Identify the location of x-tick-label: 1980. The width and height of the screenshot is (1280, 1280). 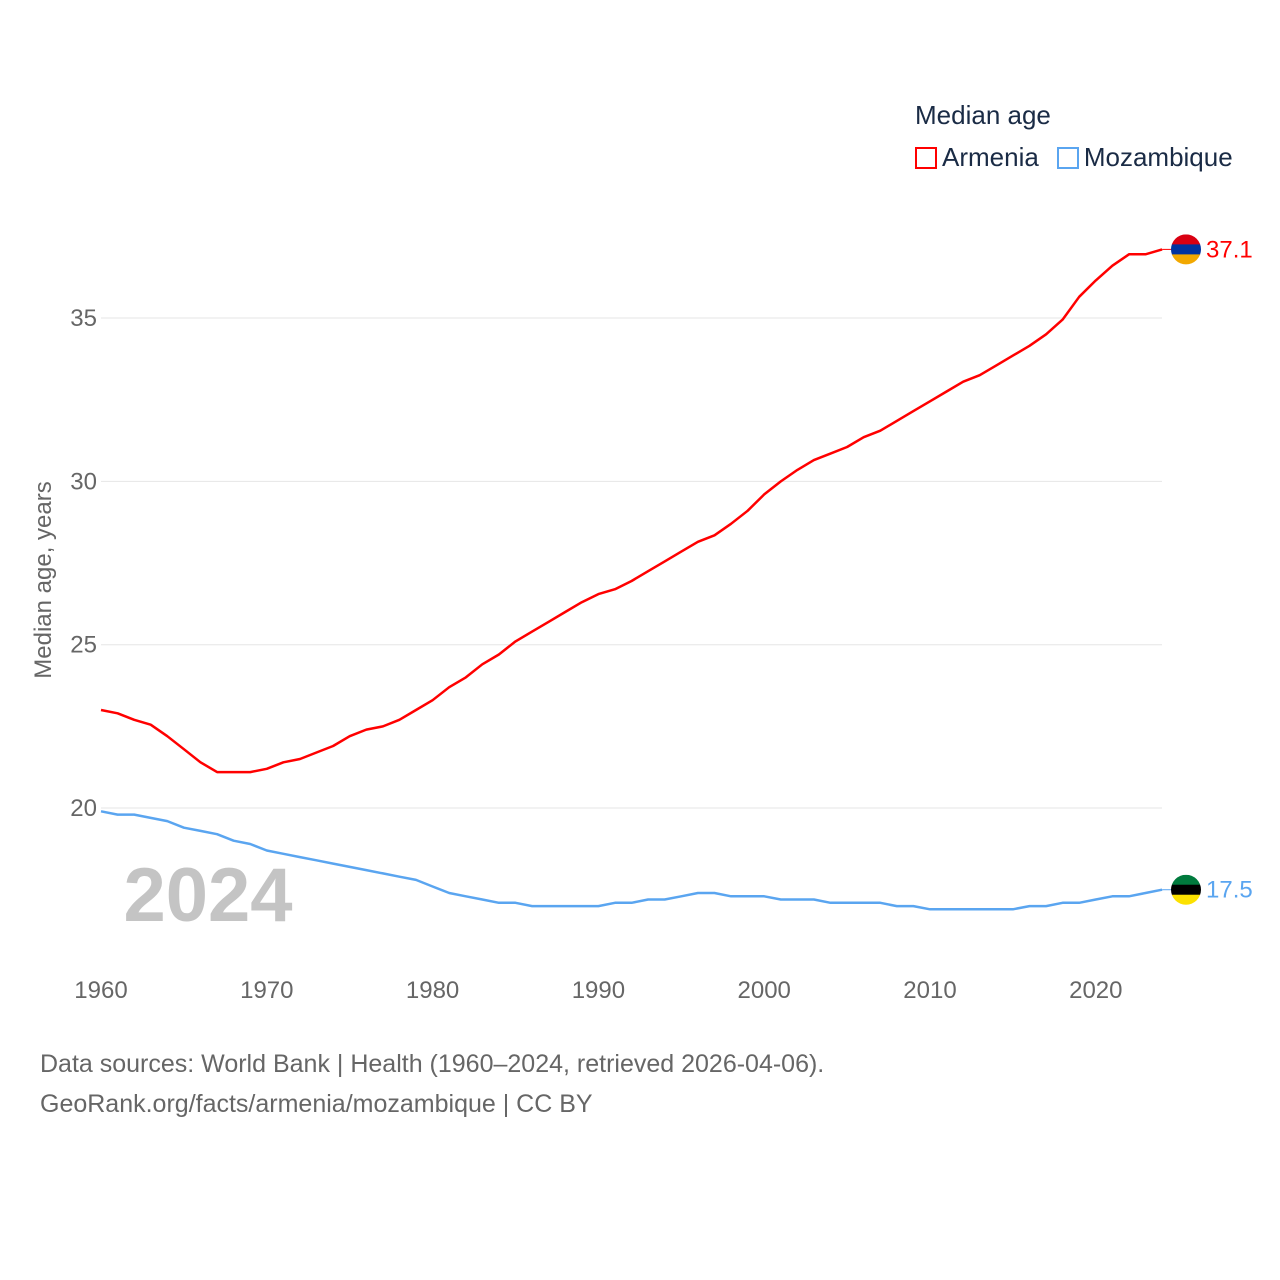
(432, 990).